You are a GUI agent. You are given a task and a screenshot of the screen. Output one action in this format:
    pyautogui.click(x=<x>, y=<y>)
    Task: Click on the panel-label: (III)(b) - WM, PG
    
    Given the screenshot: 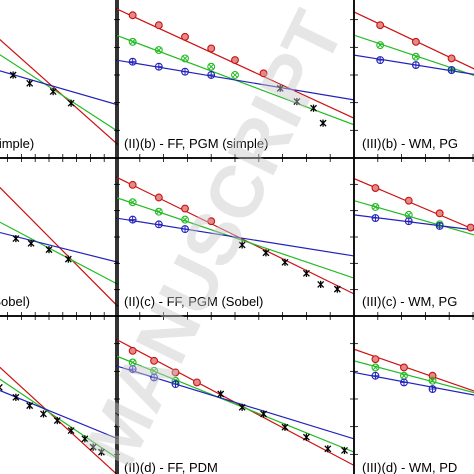 What is the action you would take?
    pyautogui.click(x=410, y=143)
    